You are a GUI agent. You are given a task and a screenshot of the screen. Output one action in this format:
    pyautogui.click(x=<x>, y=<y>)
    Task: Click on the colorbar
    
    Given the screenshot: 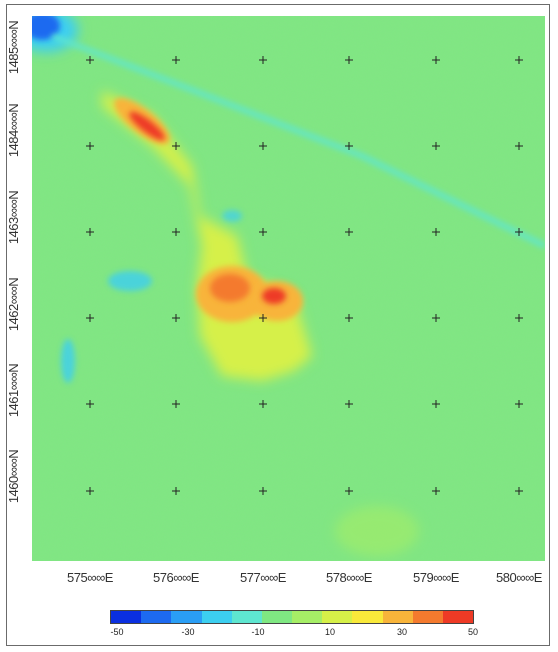 What is the action you would take?
    pyautogui.click(x=292, y=617)
    